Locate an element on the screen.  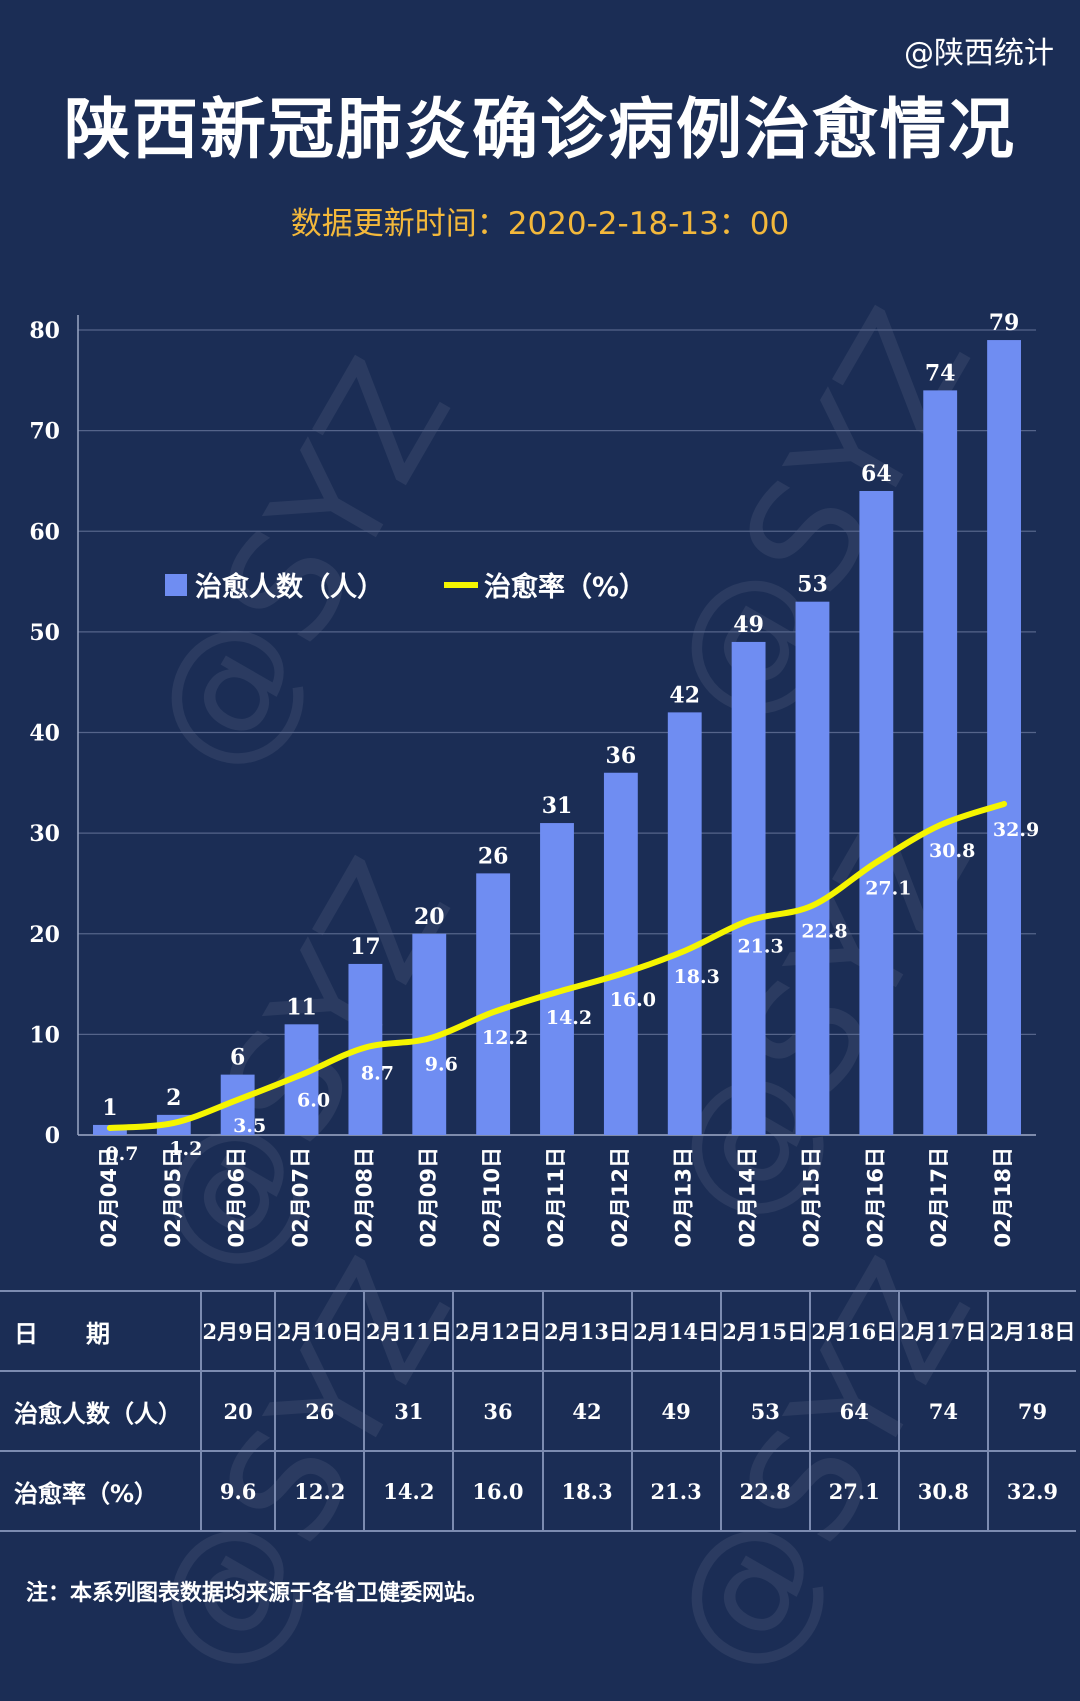
bar-value-label: 6 is located at coordinates (237, 1058).